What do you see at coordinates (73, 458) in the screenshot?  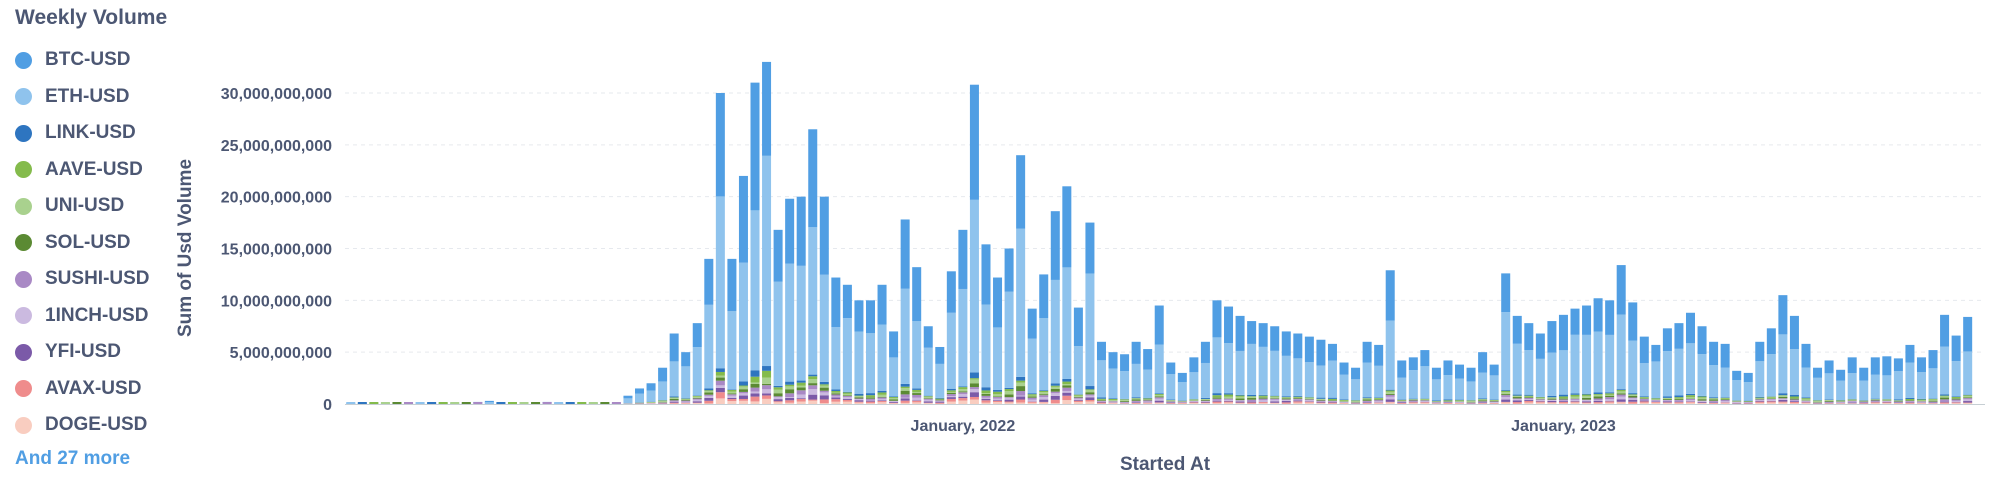 I see `legend-more-link: And 27 more` at bounding box center [73, 458].